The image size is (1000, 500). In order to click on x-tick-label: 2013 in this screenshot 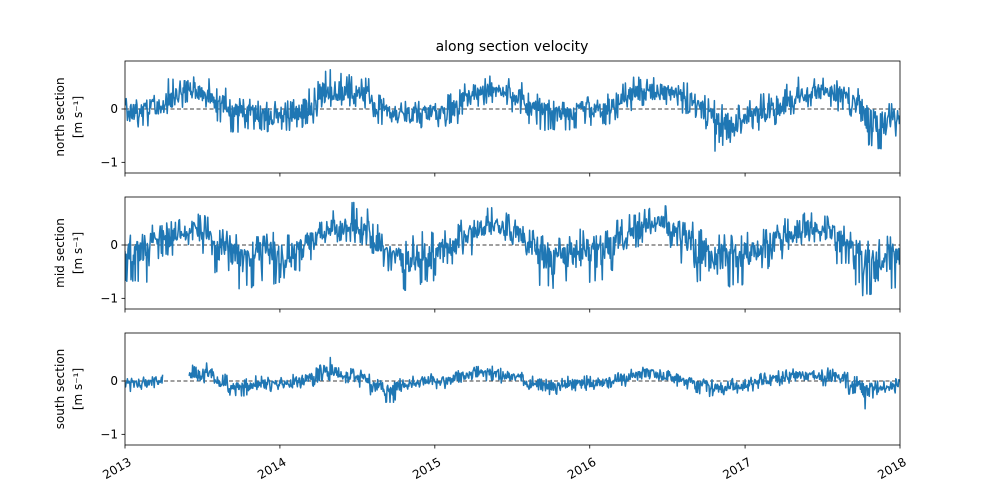, I will do `click(116, 468)`.